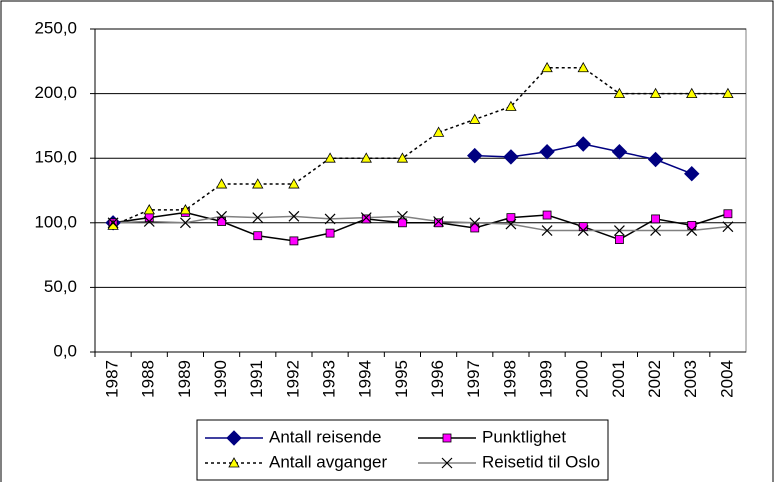  What do you see at coordinates (726, 379) in the screenshot?
I see `x-tick-label: 2004` at bounding box center [726, 379].